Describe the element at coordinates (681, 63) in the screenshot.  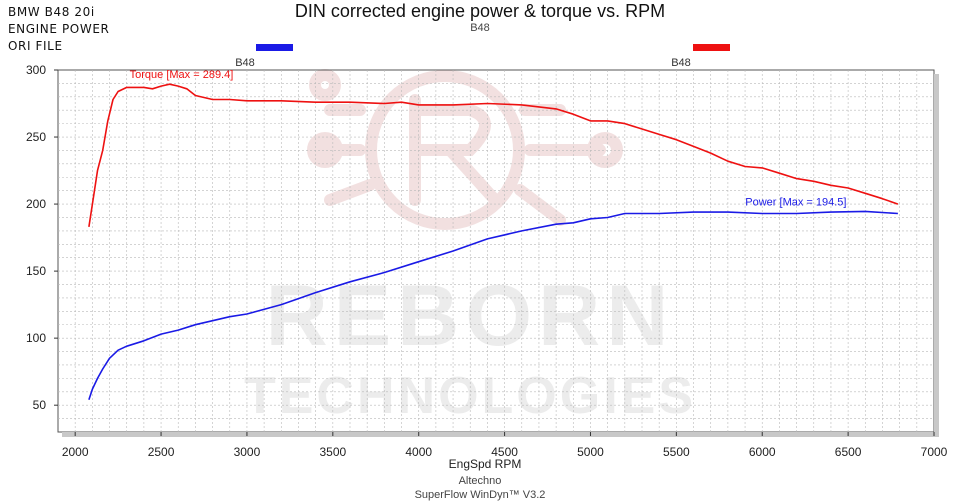
I see `legend-label-2: B48` at that location.